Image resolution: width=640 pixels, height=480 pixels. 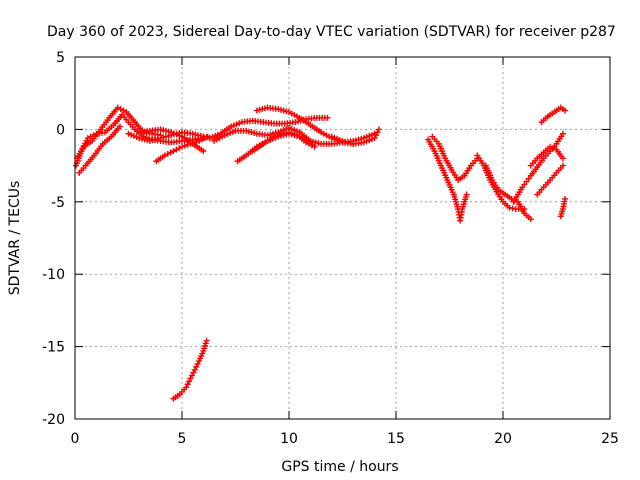 I want to click on series-track-o, so click(x=455, y=158).